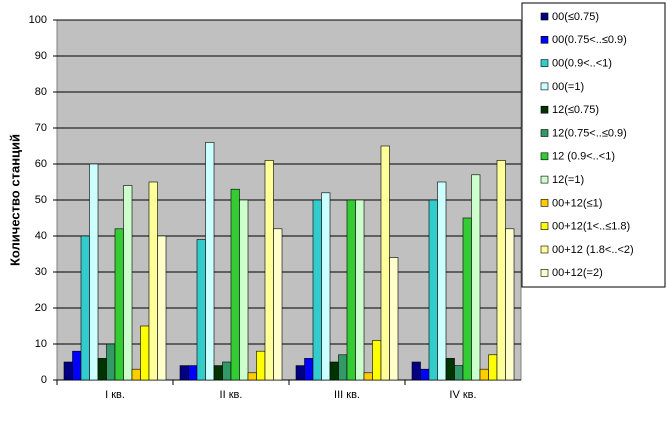 This screenshot has width=667, height=421. I want to click on legend-label: 00+12(1<..≤1.8), so click(591, 227).